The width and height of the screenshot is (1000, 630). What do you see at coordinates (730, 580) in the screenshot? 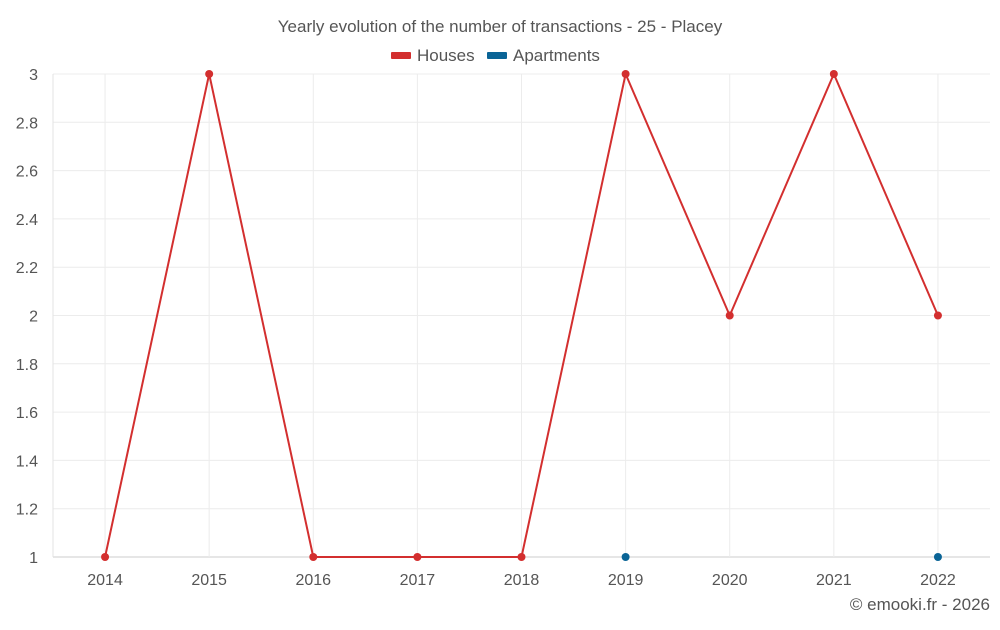
I see `x-tick-label: 2020` at bounding box center [730, 580].